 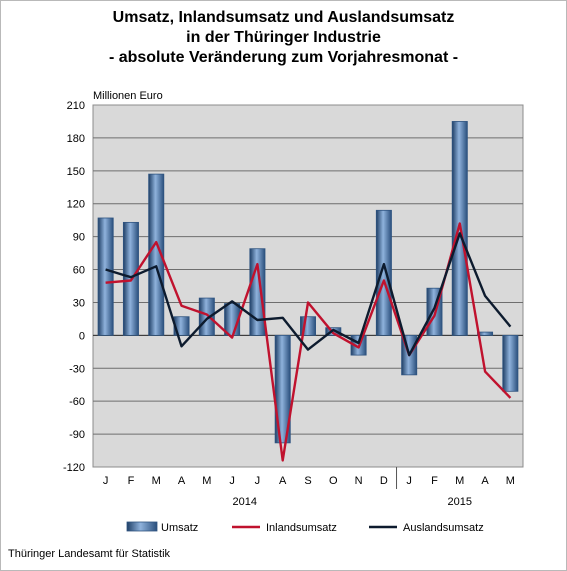 I want to click on legend-label-auslandsumsatz: Auslandsumsatz, so click(x=443, y=528).